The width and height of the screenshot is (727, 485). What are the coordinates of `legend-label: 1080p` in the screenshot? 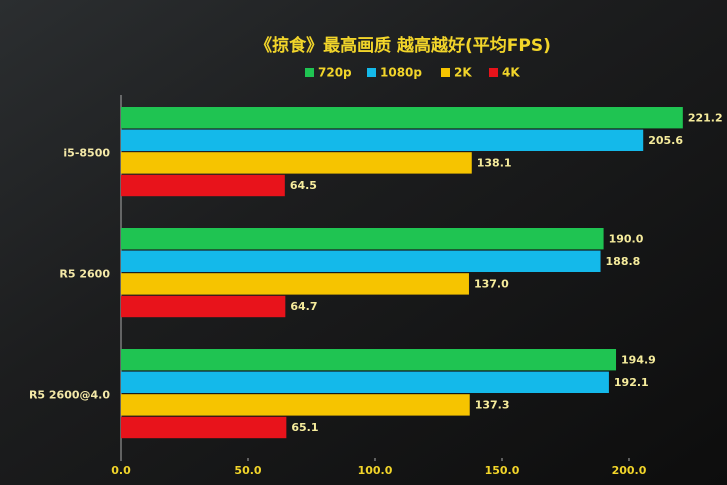 It's located at (401, 73).